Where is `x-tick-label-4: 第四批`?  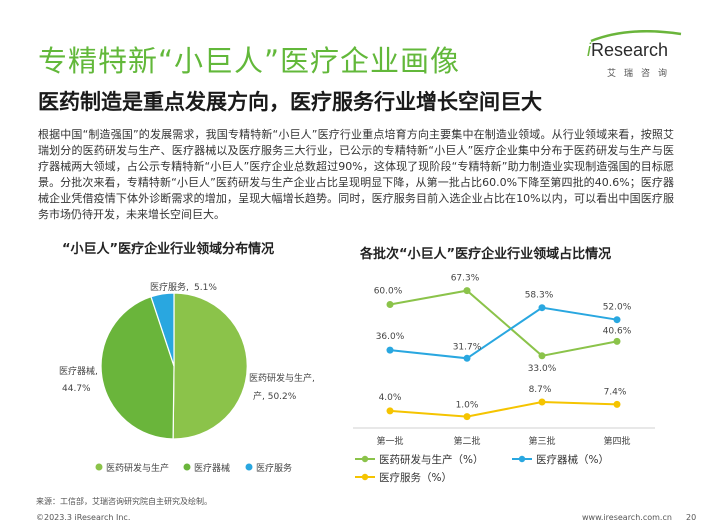
x-tick-label-4: 第四批 is located at coordinates (616, 441).